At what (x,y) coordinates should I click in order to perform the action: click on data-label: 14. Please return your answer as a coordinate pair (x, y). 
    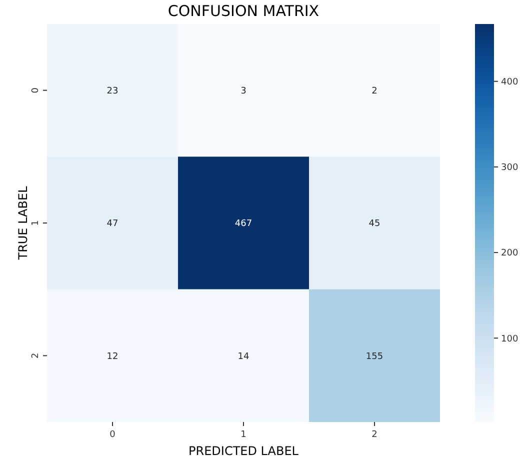
    Looking at the image, I should click on (244, 357).